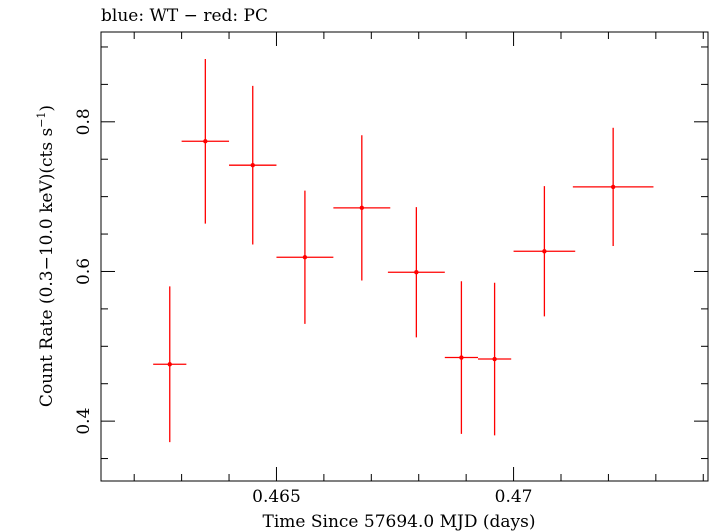  I want to click on y-axis-label: Count Rate (0.3−10.0 keV)(cts s−1), so click(46, 256).